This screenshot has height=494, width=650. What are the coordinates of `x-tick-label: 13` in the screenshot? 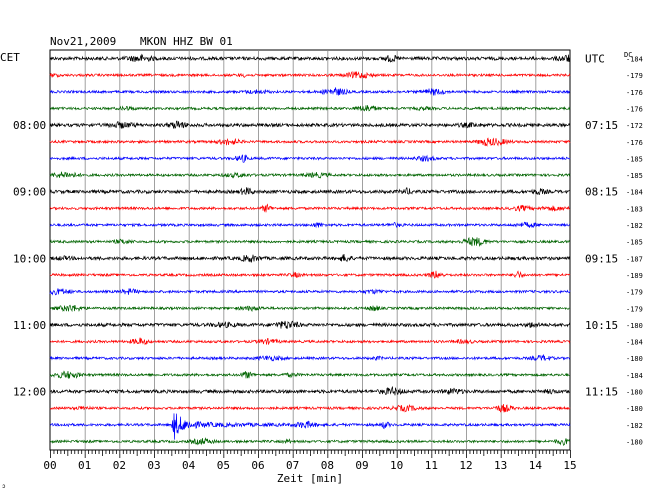 It's located at (500, 465).